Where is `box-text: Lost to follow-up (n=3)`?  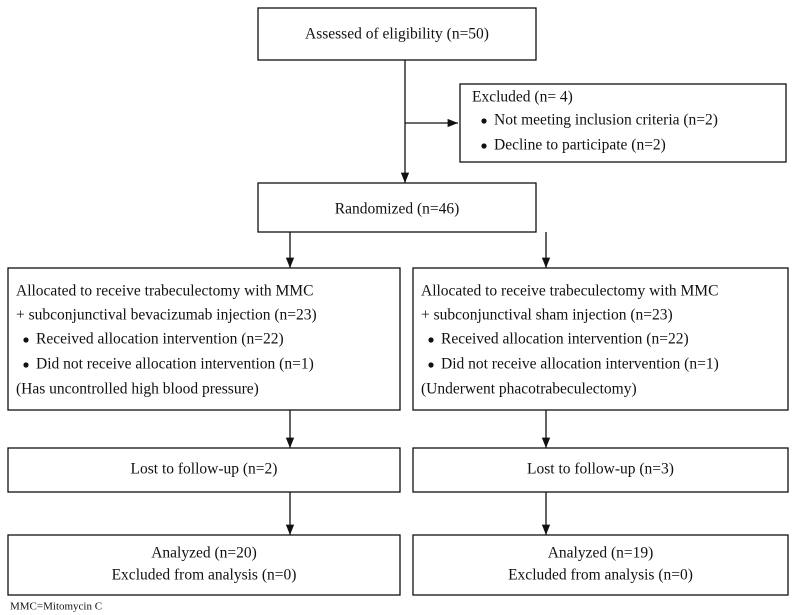 box-text: Lost to follow-up (n=3) is located at coordinates (600, 469).